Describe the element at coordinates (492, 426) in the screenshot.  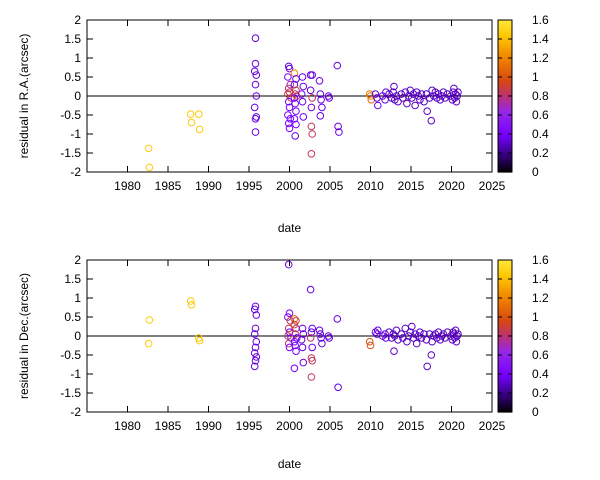
I see `x-tick-label: 2025` at that location.